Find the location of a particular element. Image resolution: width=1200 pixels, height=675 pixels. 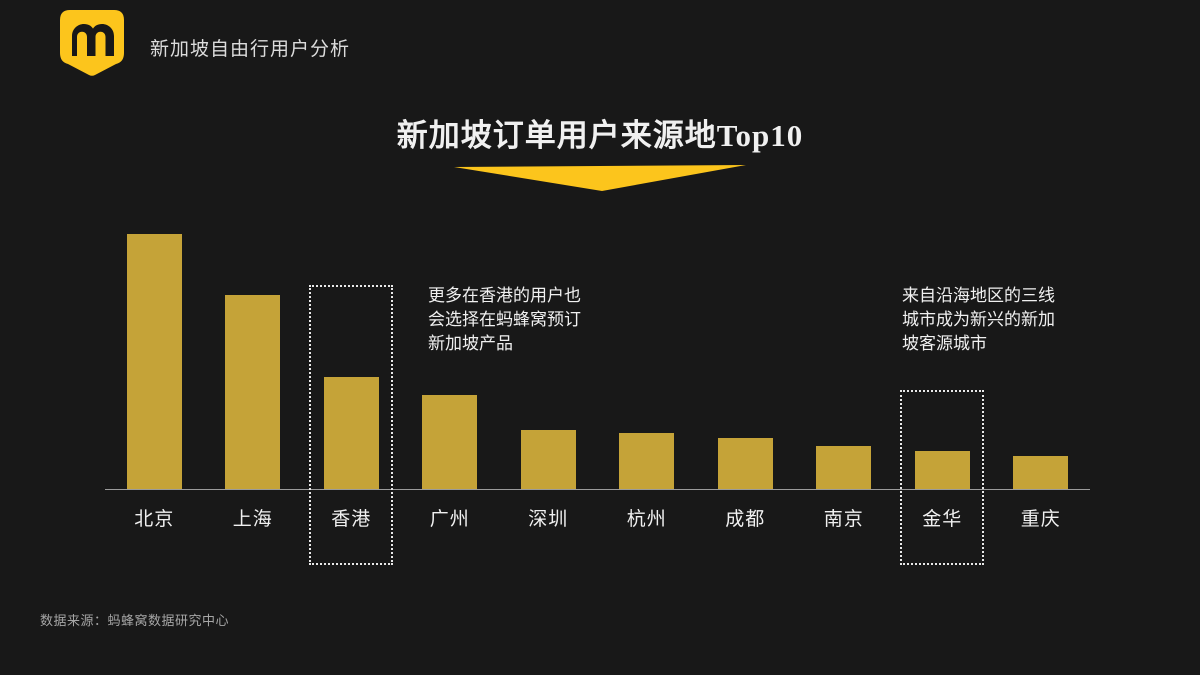

bar-杭州 is located at coordinates (647, 461).